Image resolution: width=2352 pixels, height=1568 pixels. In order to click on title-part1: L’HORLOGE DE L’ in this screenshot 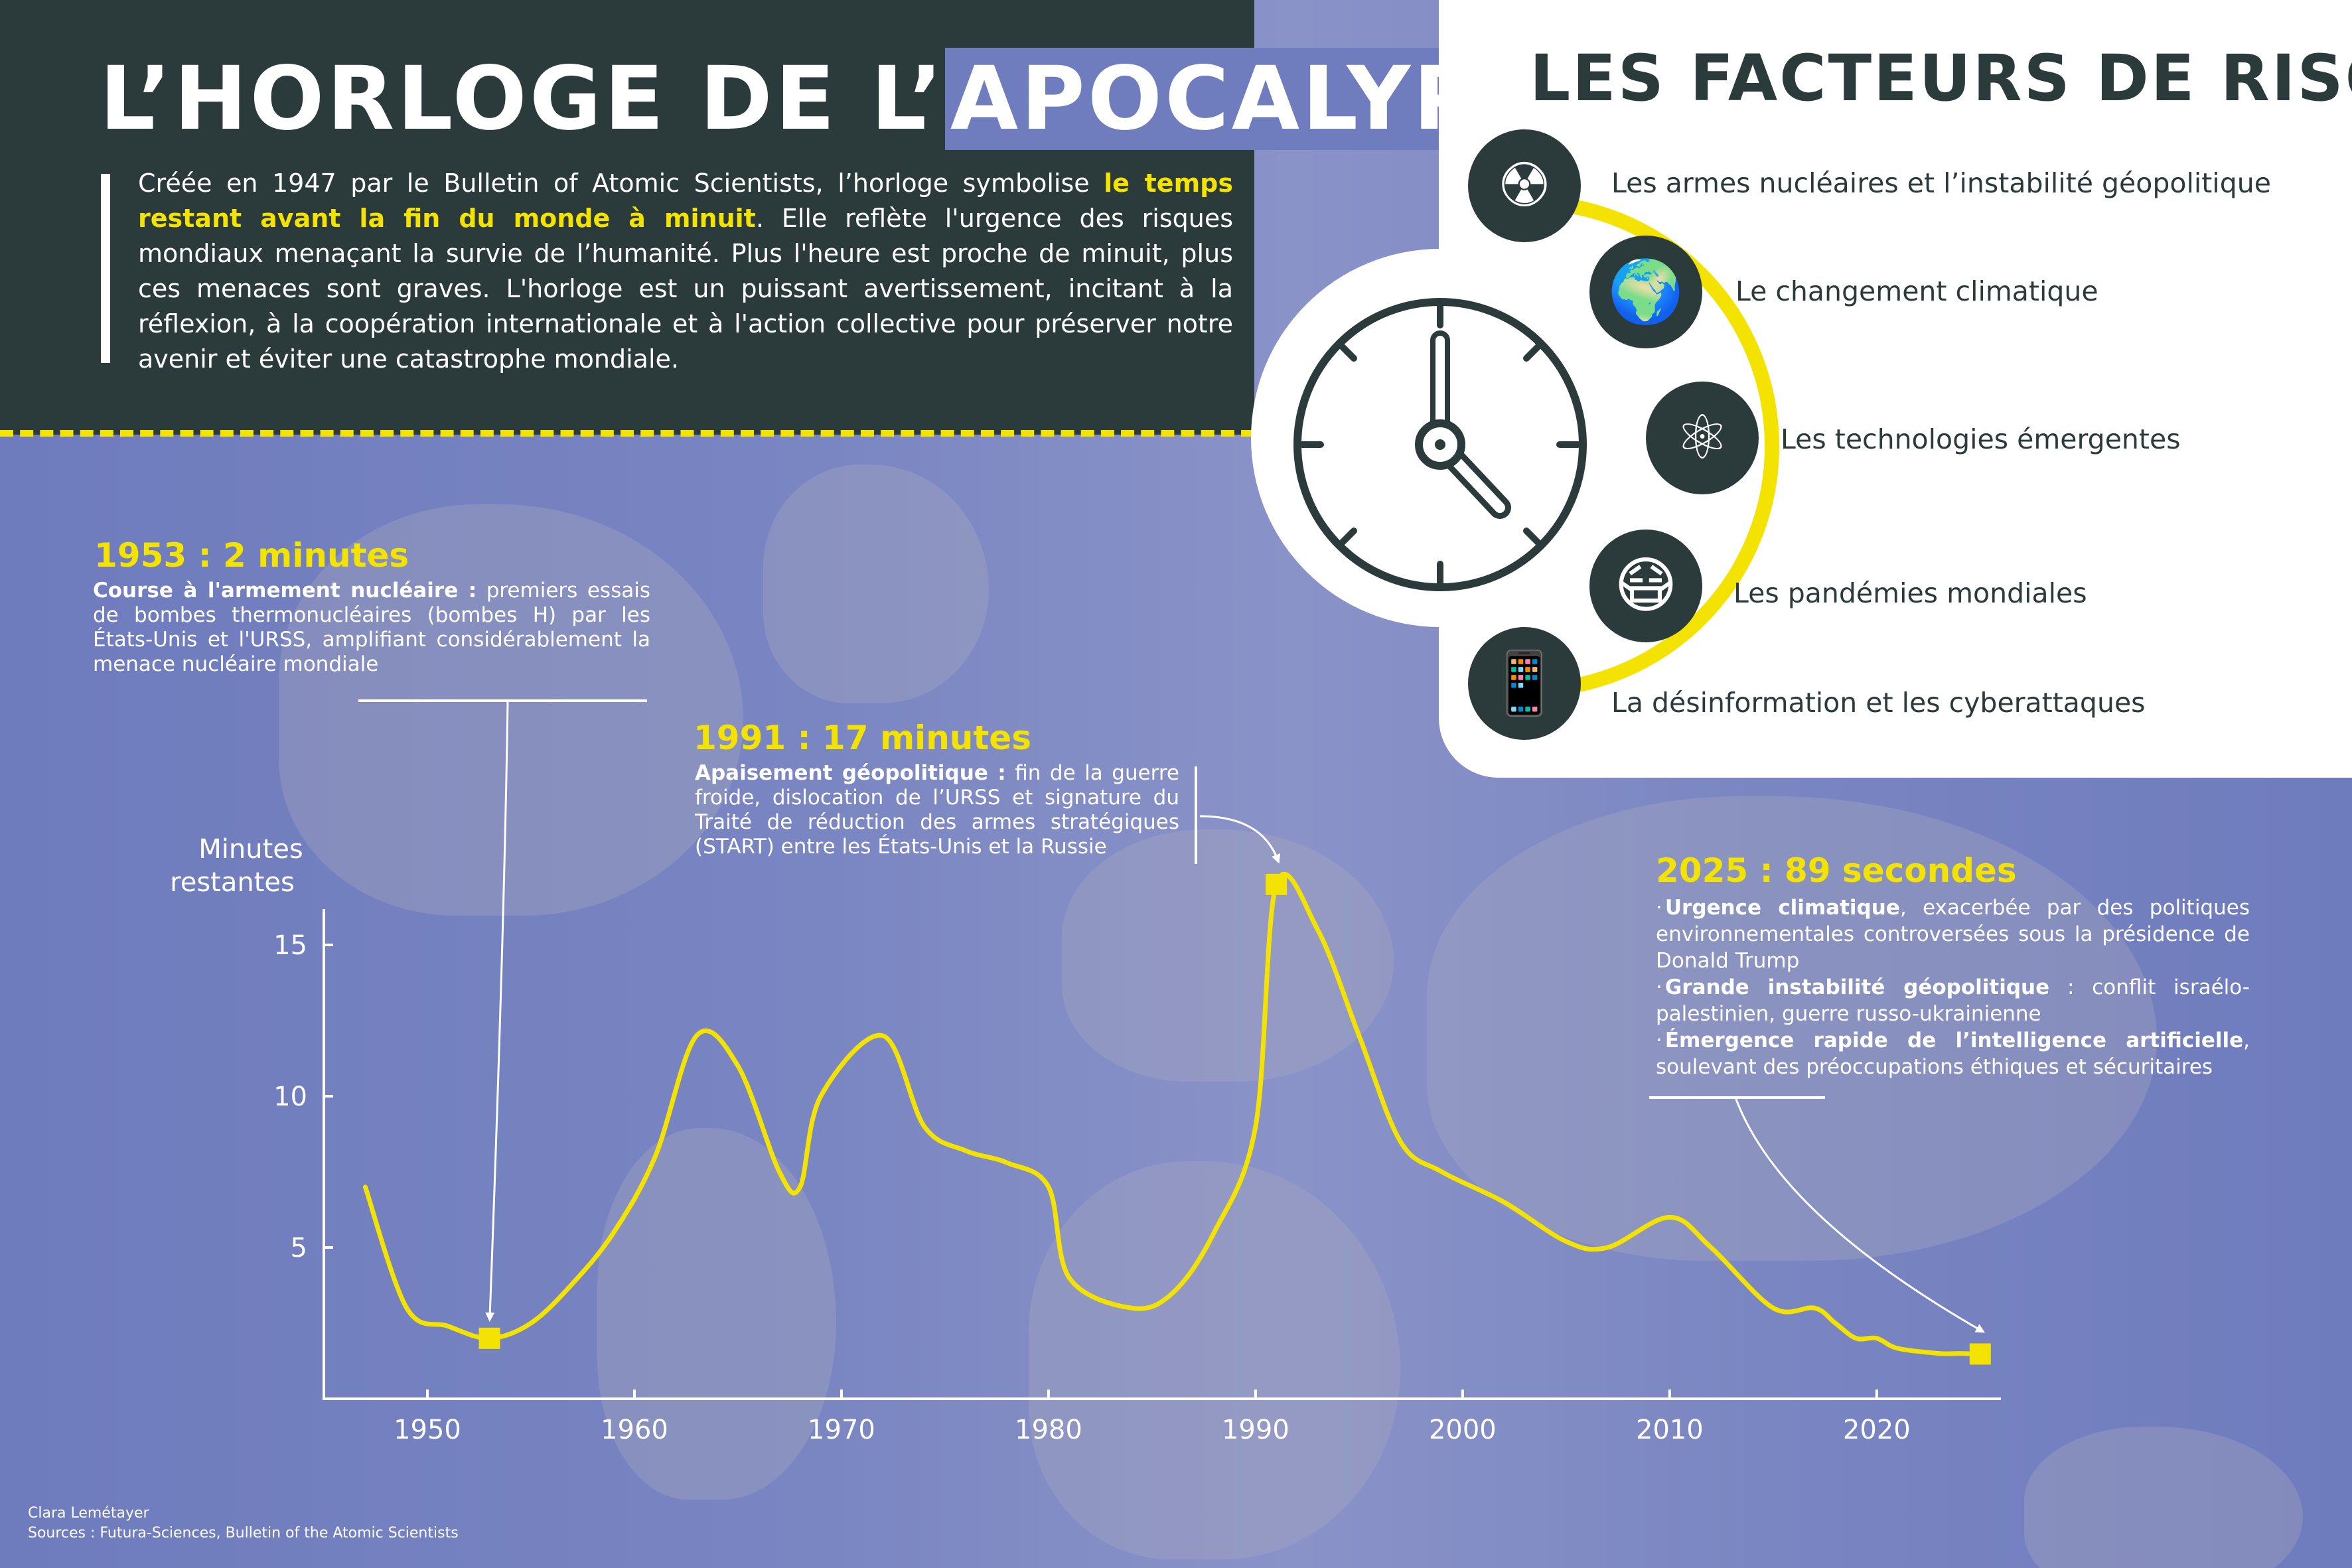, I will do `click(522, 99)`.